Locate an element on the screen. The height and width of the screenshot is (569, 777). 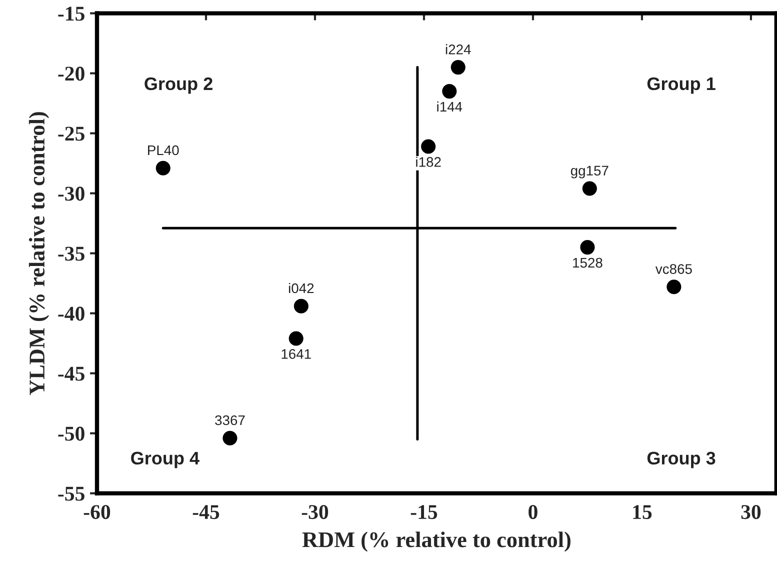
y-axis-title: YLDM (% relative to control) is located at coordinates (39, 254).